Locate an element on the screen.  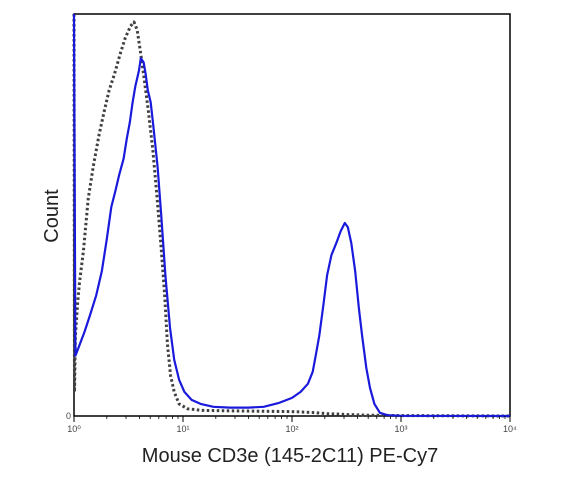
x-tick-label: 10⁴ is located at coordinates (510, 429).